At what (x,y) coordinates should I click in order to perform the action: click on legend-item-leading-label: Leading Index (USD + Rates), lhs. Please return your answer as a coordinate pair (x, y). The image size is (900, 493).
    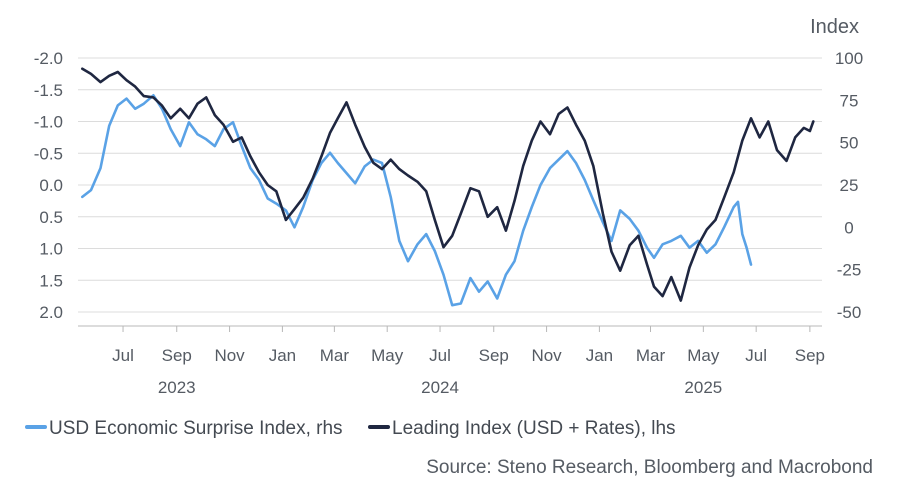
    Looking at the image, I should click on (534, 428).